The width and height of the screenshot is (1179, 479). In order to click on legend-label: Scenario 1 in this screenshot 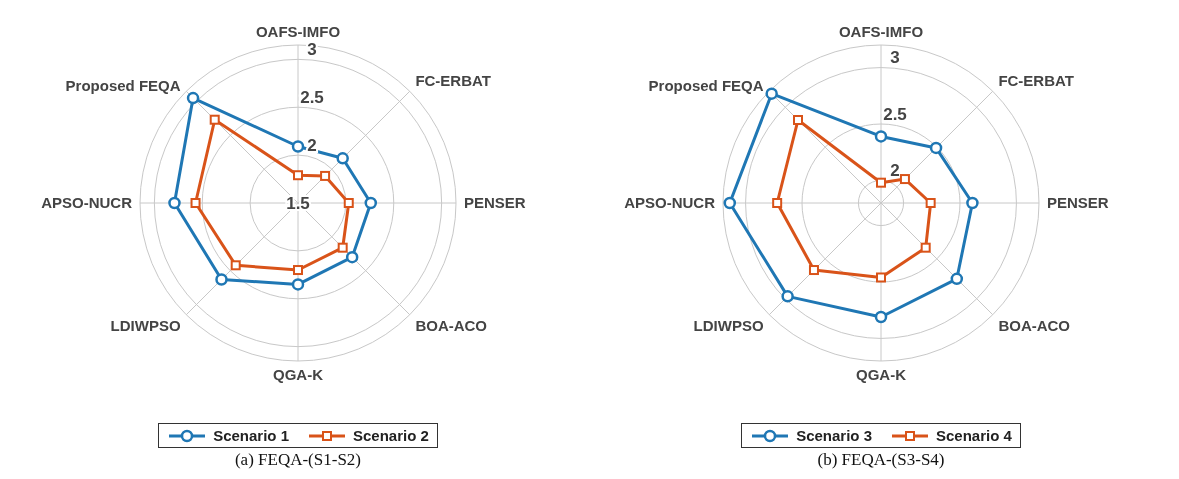, I will do `click(250, 435)`.